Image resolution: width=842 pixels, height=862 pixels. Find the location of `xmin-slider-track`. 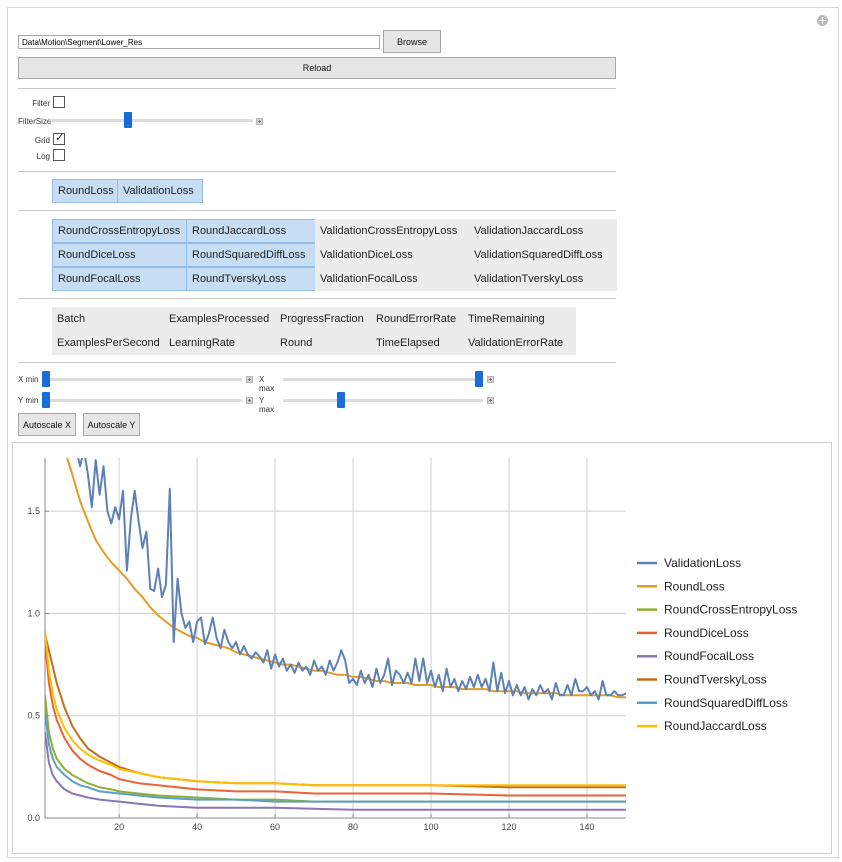

xmin-slider-track is located at coordinates (142, 379).